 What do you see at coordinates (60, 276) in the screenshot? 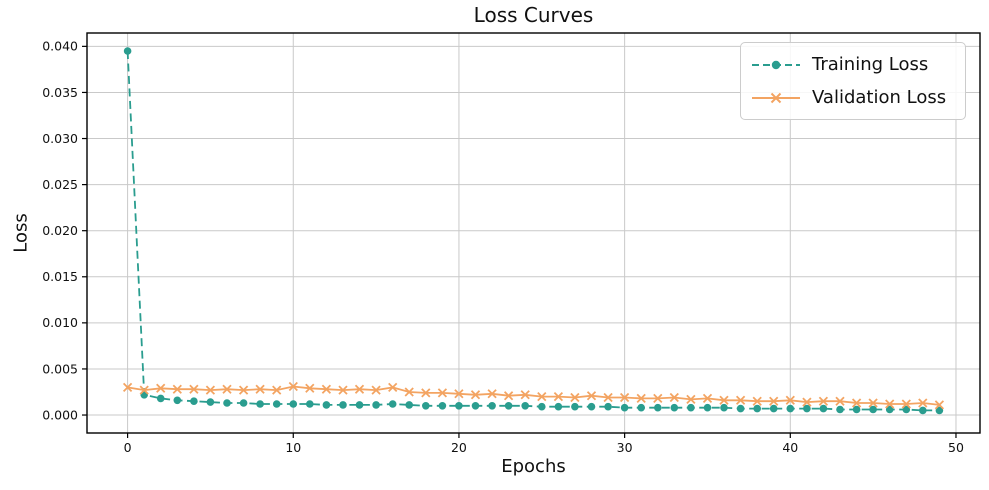
I see `y-tick-label: 0.015` at bounding box center [60, 276].